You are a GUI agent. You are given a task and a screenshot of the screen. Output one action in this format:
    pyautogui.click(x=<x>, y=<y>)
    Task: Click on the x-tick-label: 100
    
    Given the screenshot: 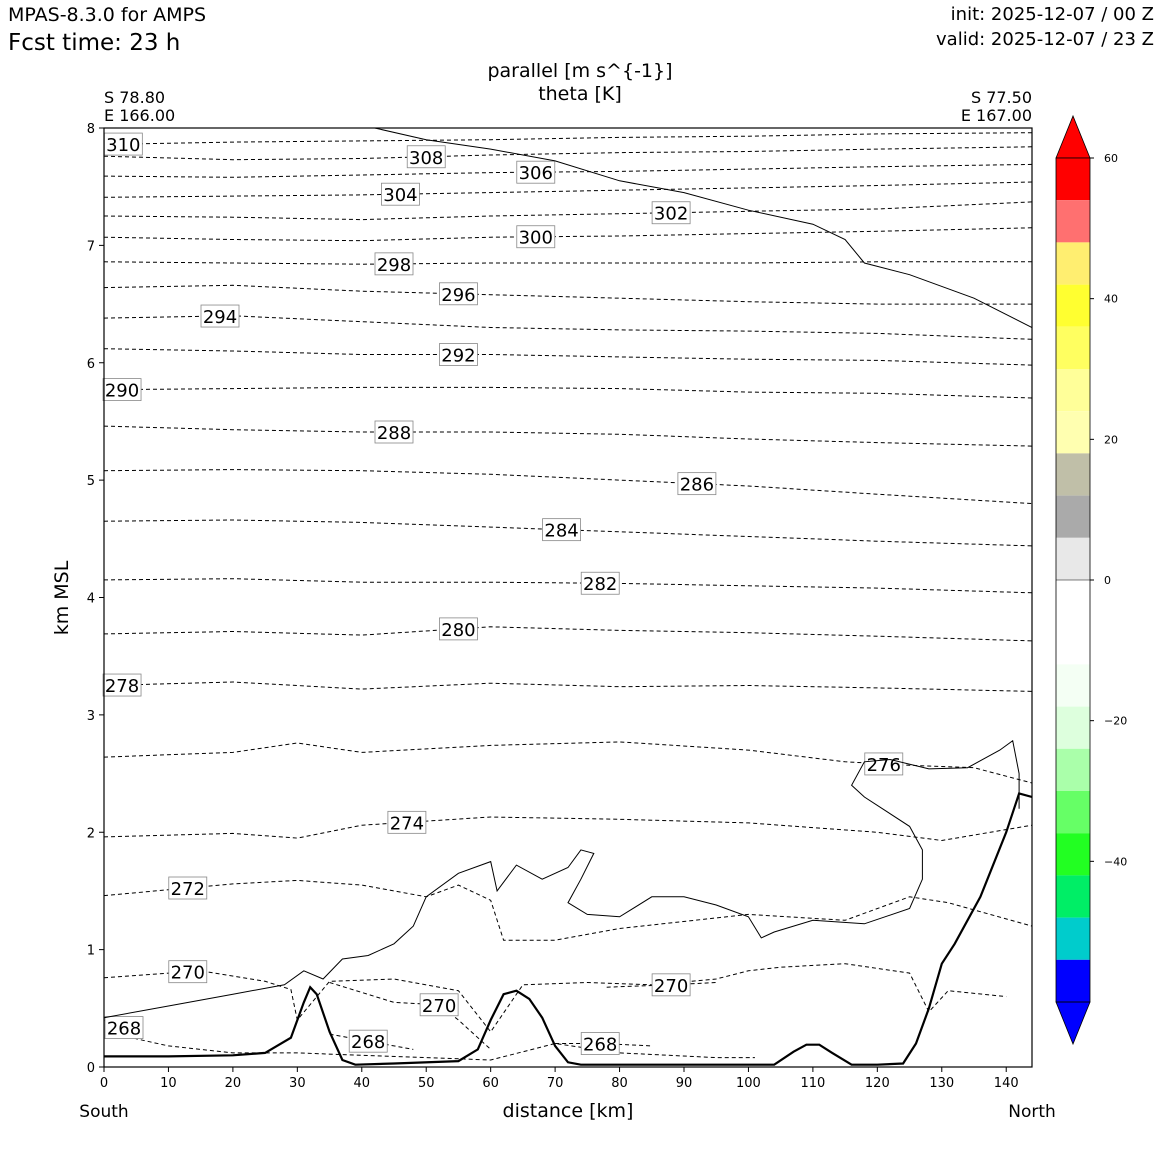 What is the action you would take?
    pyautogui.click(x=748, y=1083)
    